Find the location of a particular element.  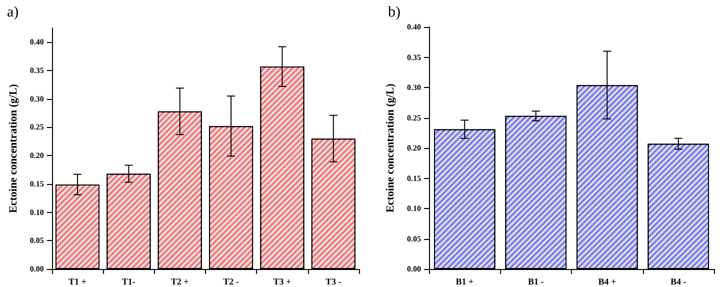

x-tick-label: B4 + is located at coordinates (607, 281).